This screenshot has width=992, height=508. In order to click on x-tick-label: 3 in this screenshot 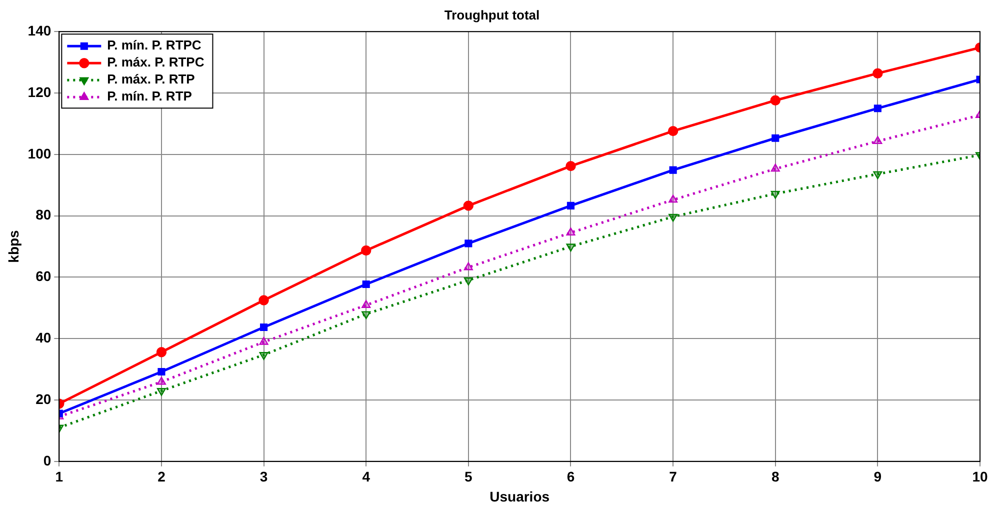, I will do `click(264, 476)`.